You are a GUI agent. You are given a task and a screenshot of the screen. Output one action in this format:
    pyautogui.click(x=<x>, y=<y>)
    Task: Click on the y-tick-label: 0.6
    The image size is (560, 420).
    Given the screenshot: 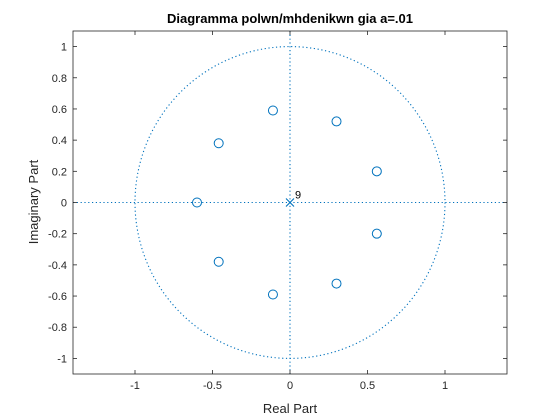 What is the action you would take?
    pyautogui.click(x=59, y=110)
    